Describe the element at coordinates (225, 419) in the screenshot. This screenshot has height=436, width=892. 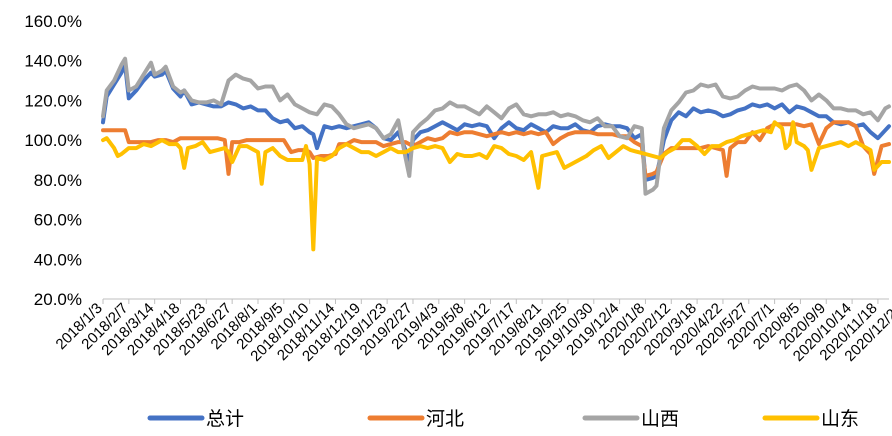
I see `legend-label: 总计` at that location.